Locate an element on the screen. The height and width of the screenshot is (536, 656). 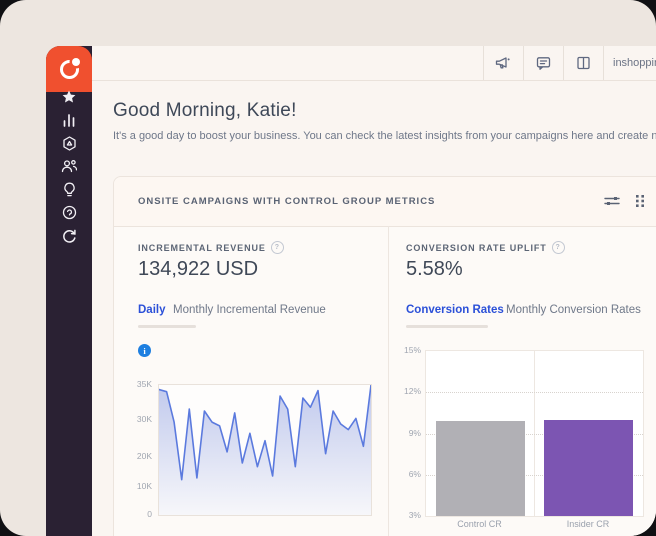
drag-handle is located at coordinates (640, 201).